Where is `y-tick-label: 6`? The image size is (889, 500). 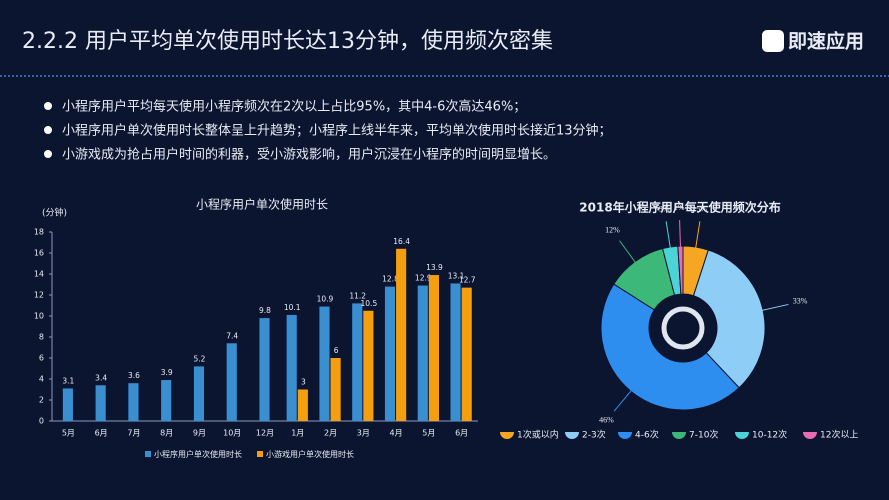
y-tick-label: 6 is located at coordinates (41, 358).